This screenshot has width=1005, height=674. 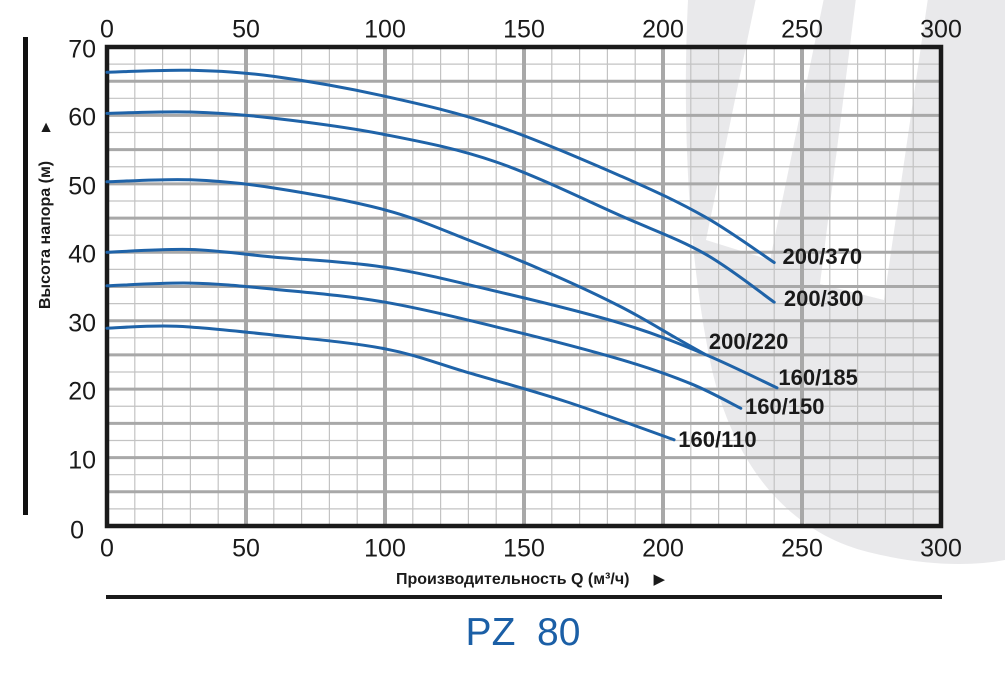 What do you see at coordinates (46, 127) in the screenshot?
I see `up-arrow-icon: ▲` at bounding box center [46, 127].